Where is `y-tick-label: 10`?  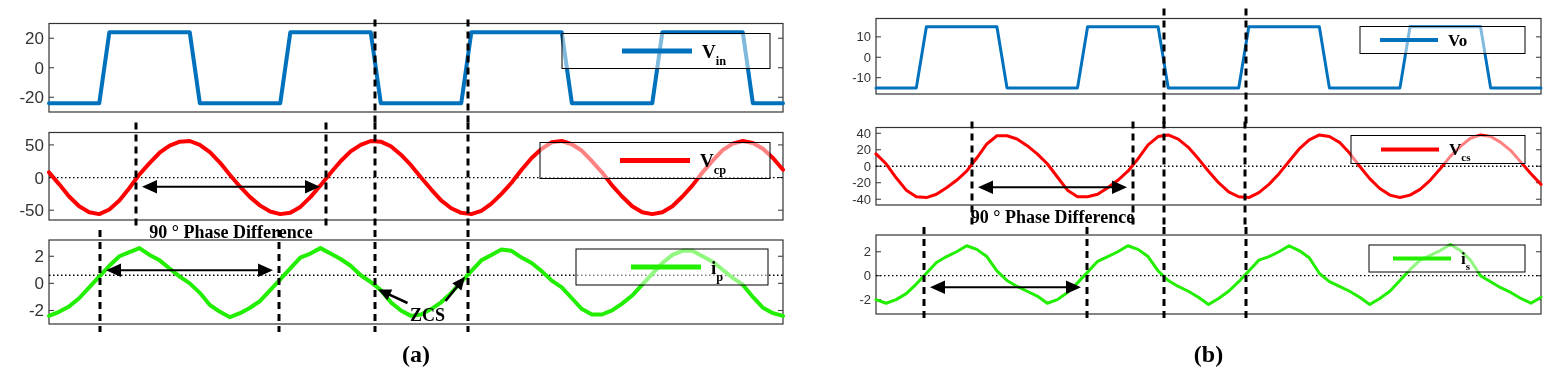 y-tick-label: 10 is located at coordinates (863, 37).